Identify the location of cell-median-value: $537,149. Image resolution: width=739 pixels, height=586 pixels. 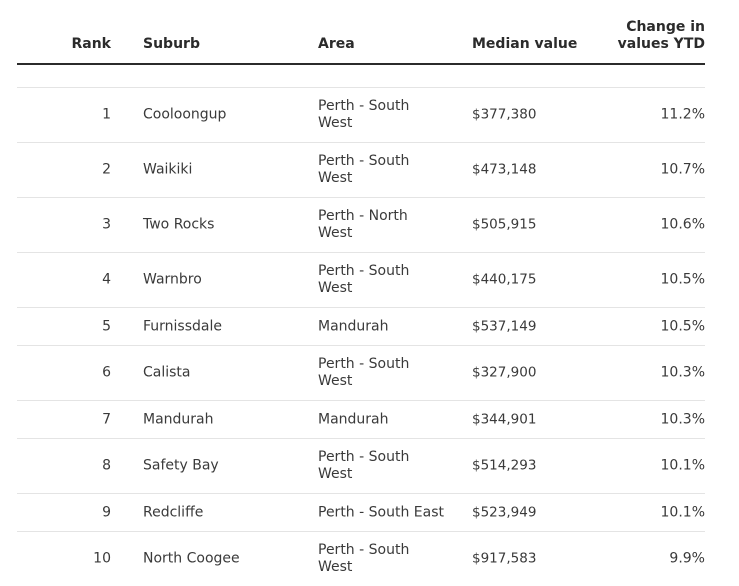
(504, 326).